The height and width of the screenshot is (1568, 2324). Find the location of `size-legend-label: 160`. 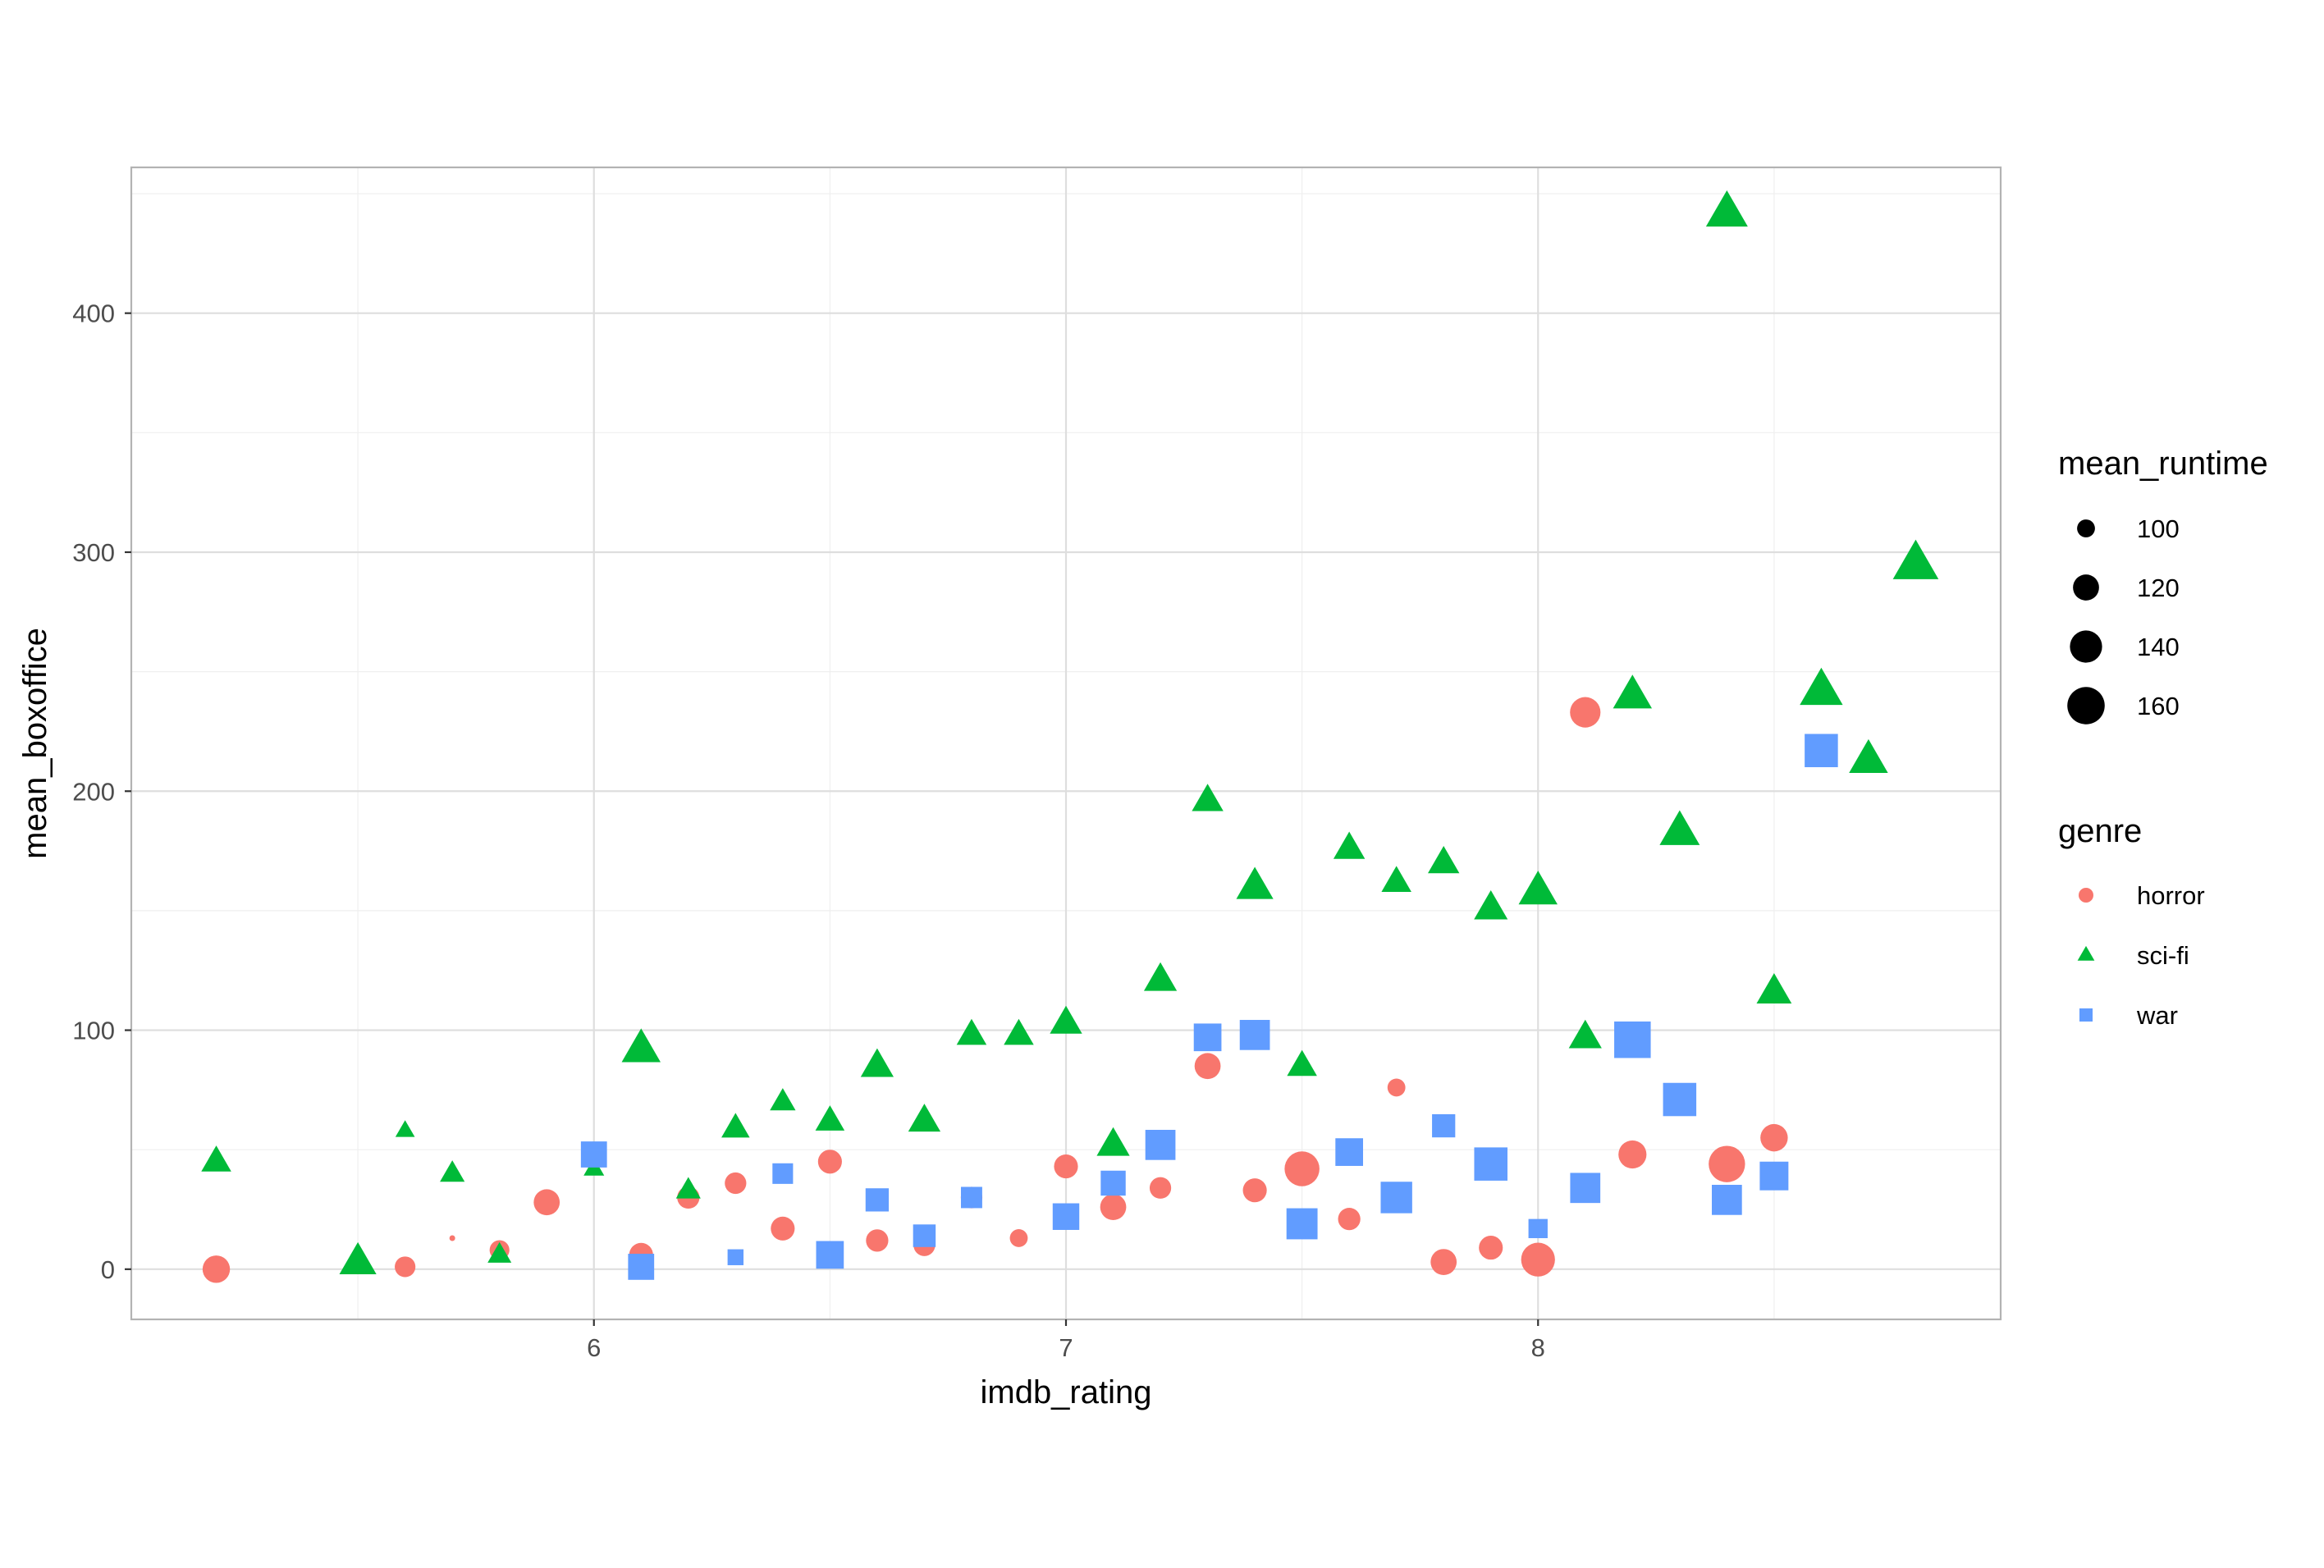

size-legend-label: 160 is located at coordinates (2158, 706).